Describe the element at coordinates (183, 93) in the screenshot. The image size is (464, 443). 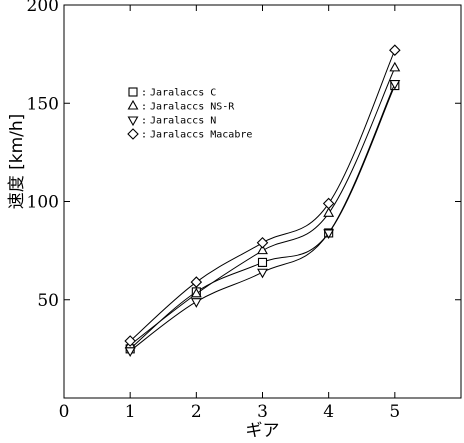
I see `legend-series-name: Jaralaccs C` at that location.